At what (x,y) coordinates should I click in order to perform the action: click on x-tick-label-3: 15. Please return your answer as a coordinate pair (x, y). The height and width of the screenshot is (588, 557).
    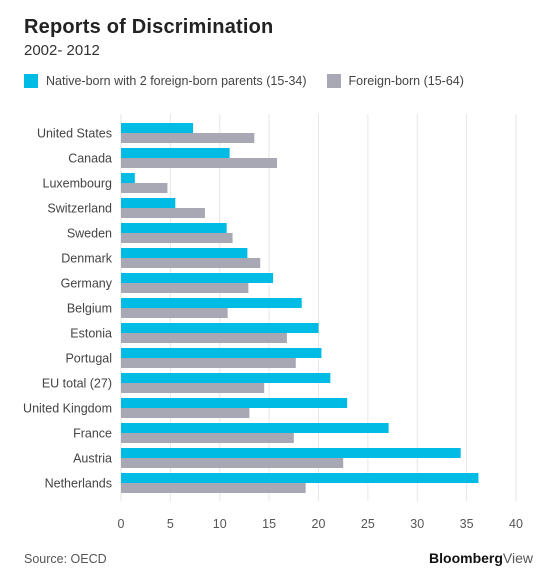
    Looking at the image, I should click on (269, 524).